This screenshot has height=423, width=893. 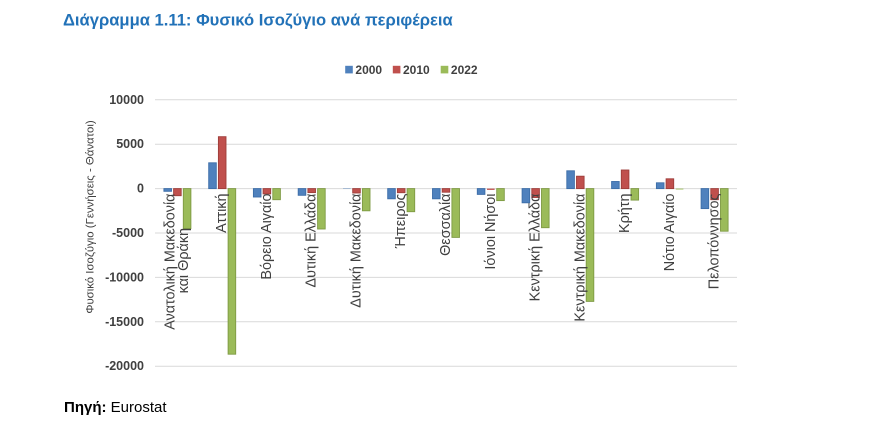 I want to click on svg-text: -20000, so click(x=124, y=366).